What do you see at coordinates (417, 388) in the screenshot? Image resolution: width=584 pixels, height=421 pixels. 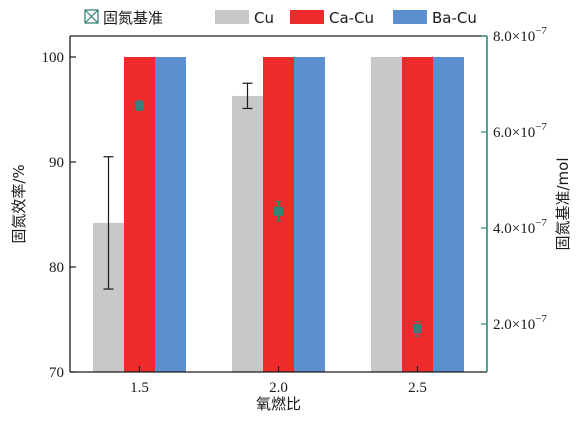 I see `x-tick-label: 2.5` at bounding box center [417, 388].